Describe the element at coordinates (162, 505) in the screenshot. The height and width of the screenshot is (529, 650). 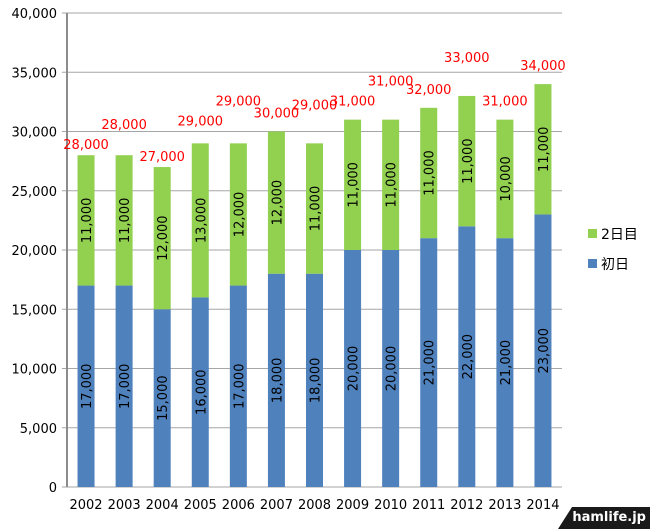
I see `x-tick-label: 2004` at that location.